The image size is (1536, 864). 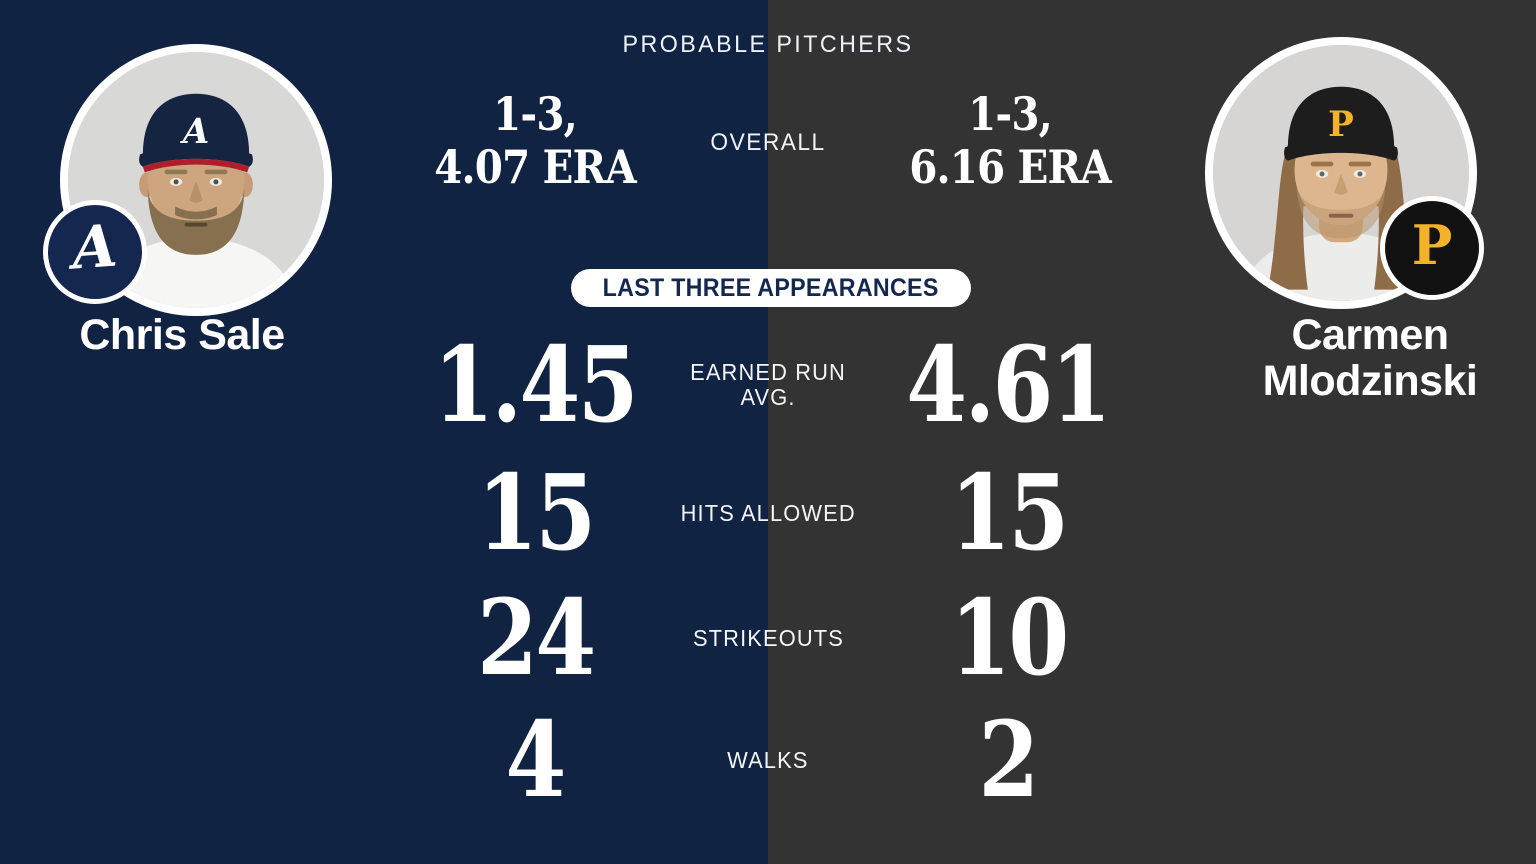 I want to click on cap-pirates-p-monogram: P, so click(x=1341, y=125).